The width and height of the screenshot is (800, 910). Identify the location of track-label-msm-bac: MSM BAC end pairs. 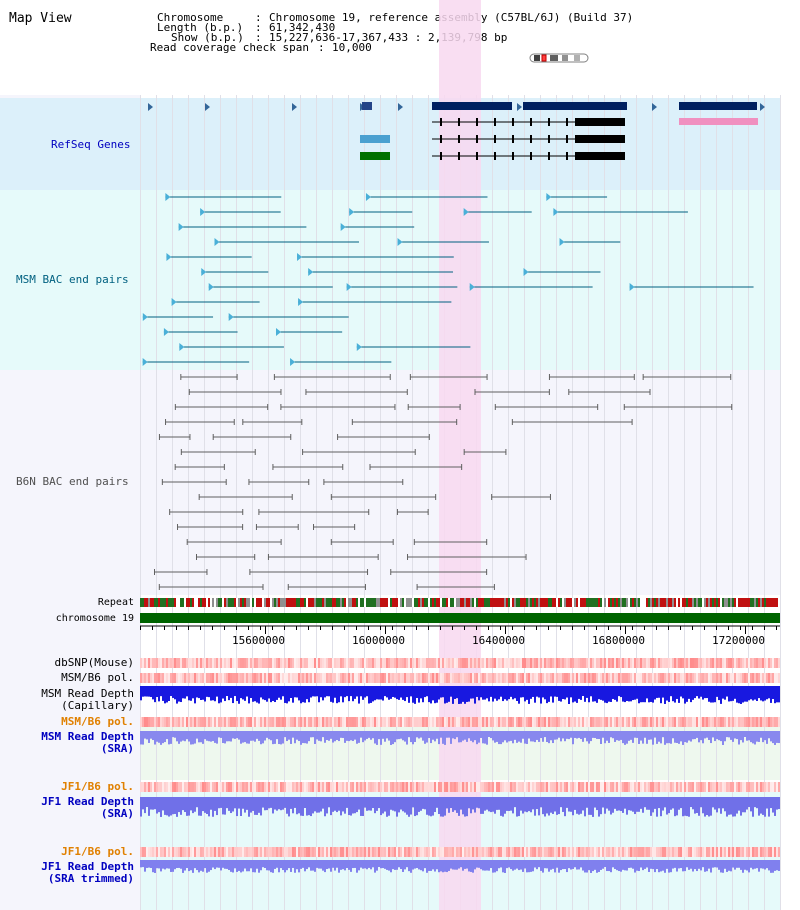
(72, 279).